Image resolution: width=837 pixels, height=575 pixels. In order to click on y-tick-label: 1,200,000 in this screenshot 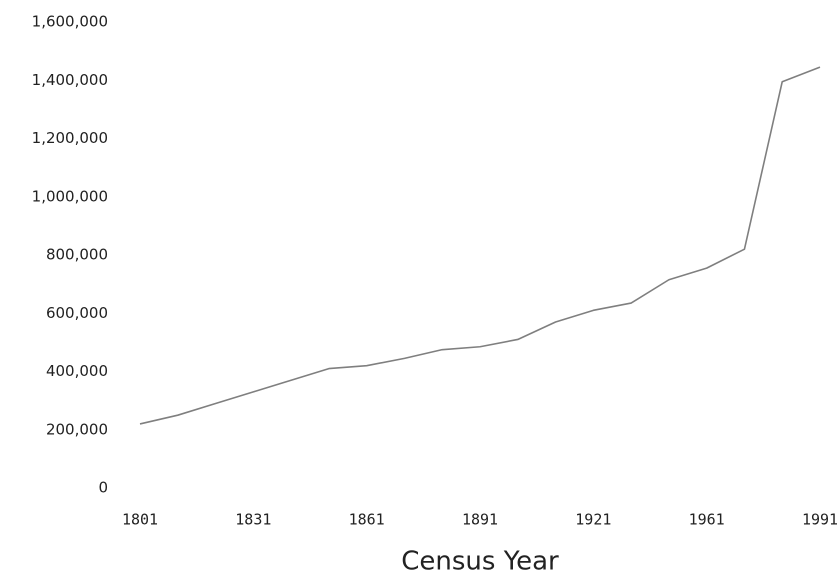, I will do `click(70, 138)`.